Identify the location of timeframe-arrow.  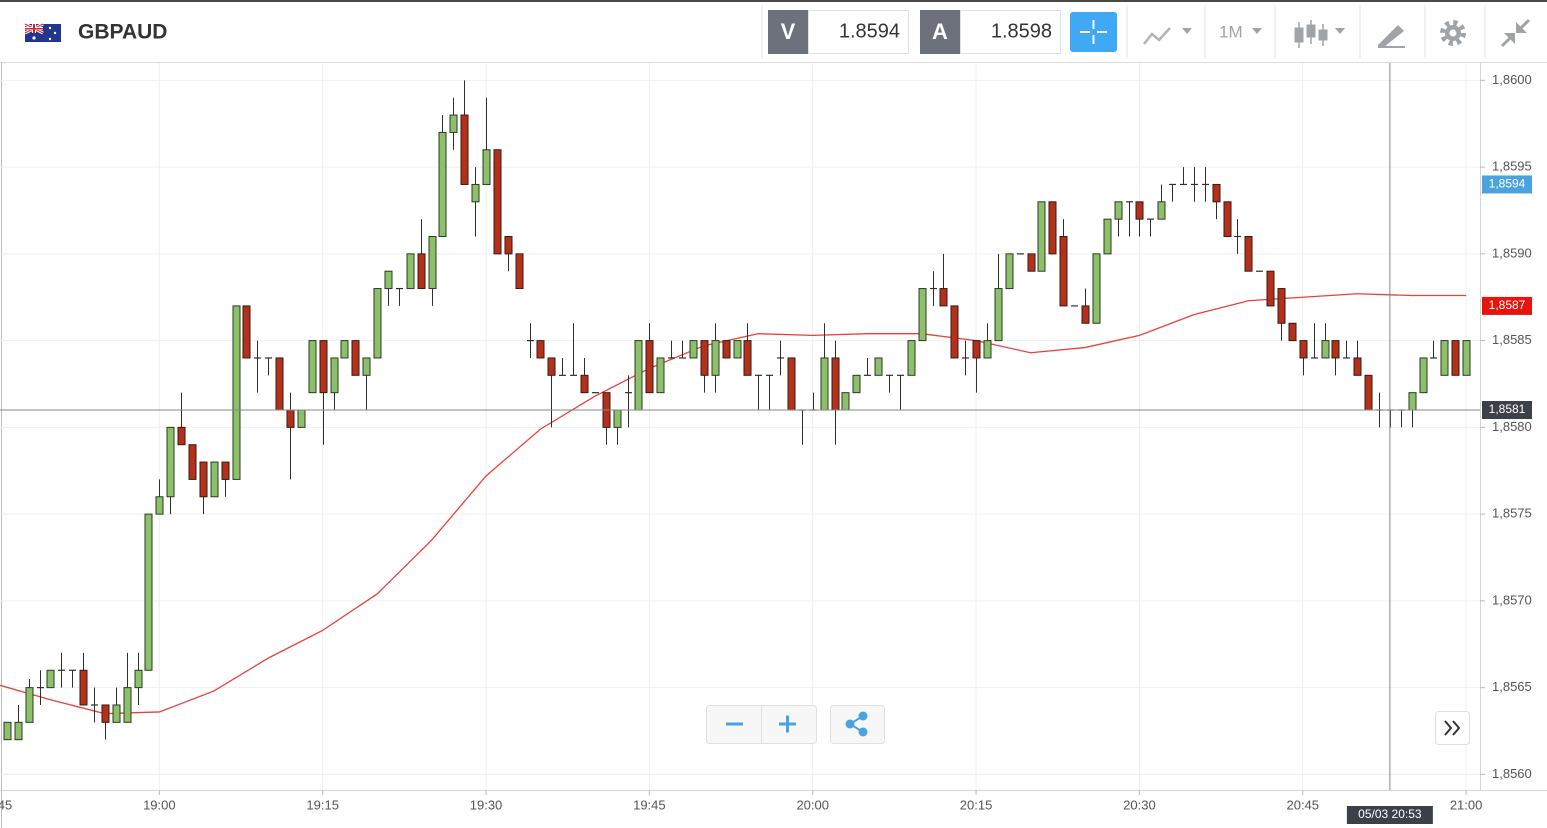
(1257, 31).